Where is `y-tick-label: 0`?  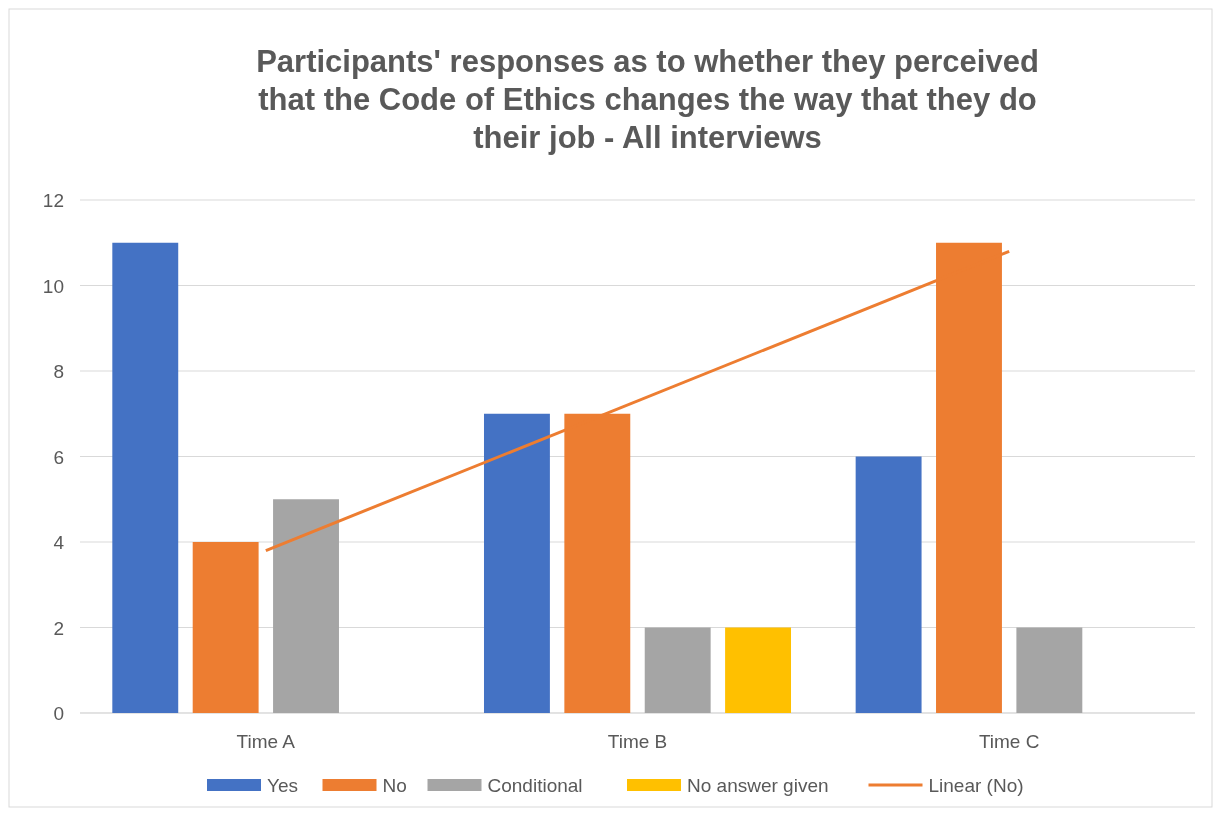 y-tick-label: 0 is located at coordinates (58, 713).